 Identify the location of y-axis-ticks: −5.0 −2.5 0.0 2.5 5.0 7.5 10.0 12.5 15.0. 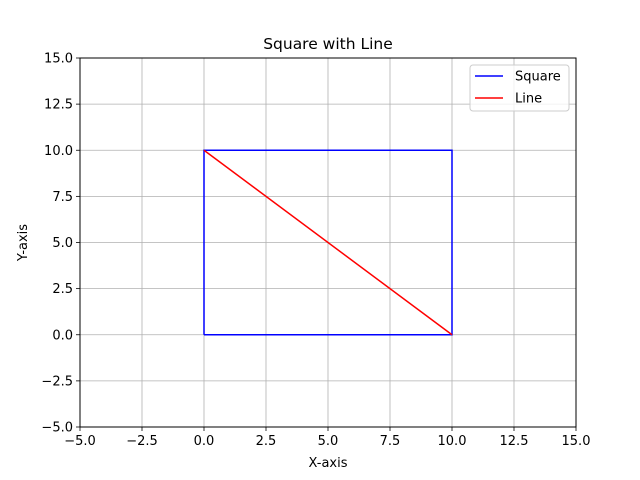
(60, 244).